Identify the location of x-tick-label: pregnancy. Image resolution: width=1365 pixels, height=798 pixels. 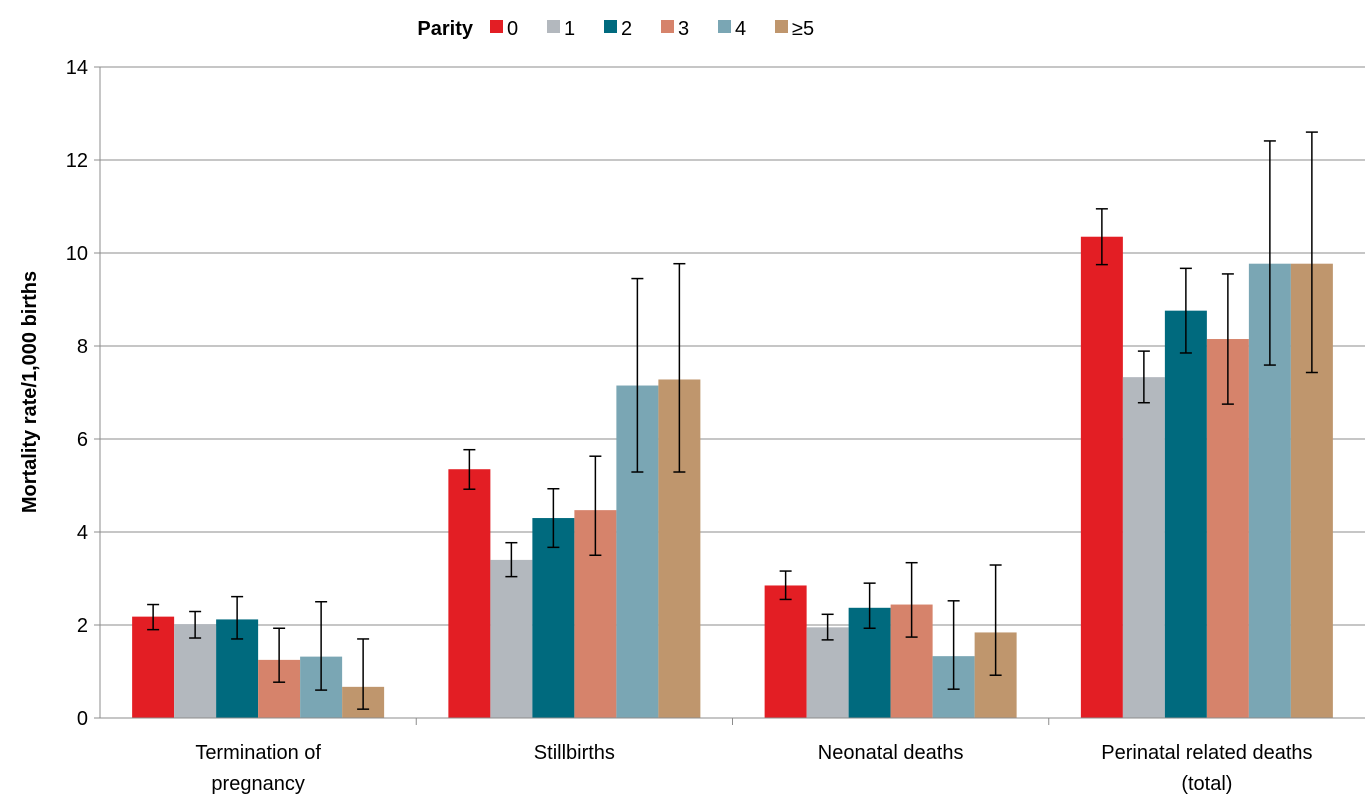
(257, 784).